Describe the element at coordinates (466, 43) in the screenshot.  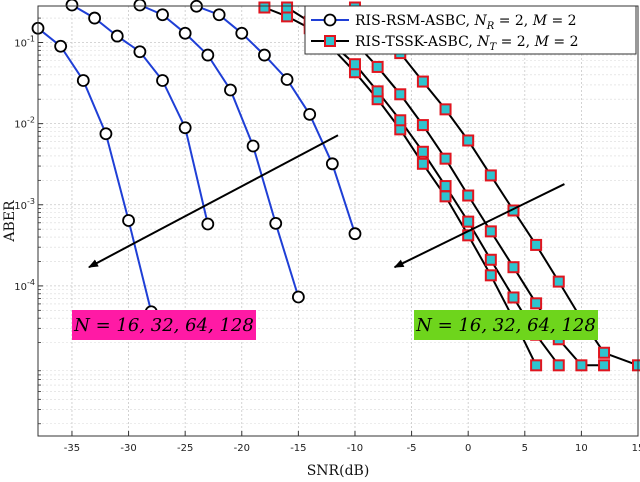
I see `legend-label: RIS-TSSK-ASBC, NT = 2, M = 2` at that location.